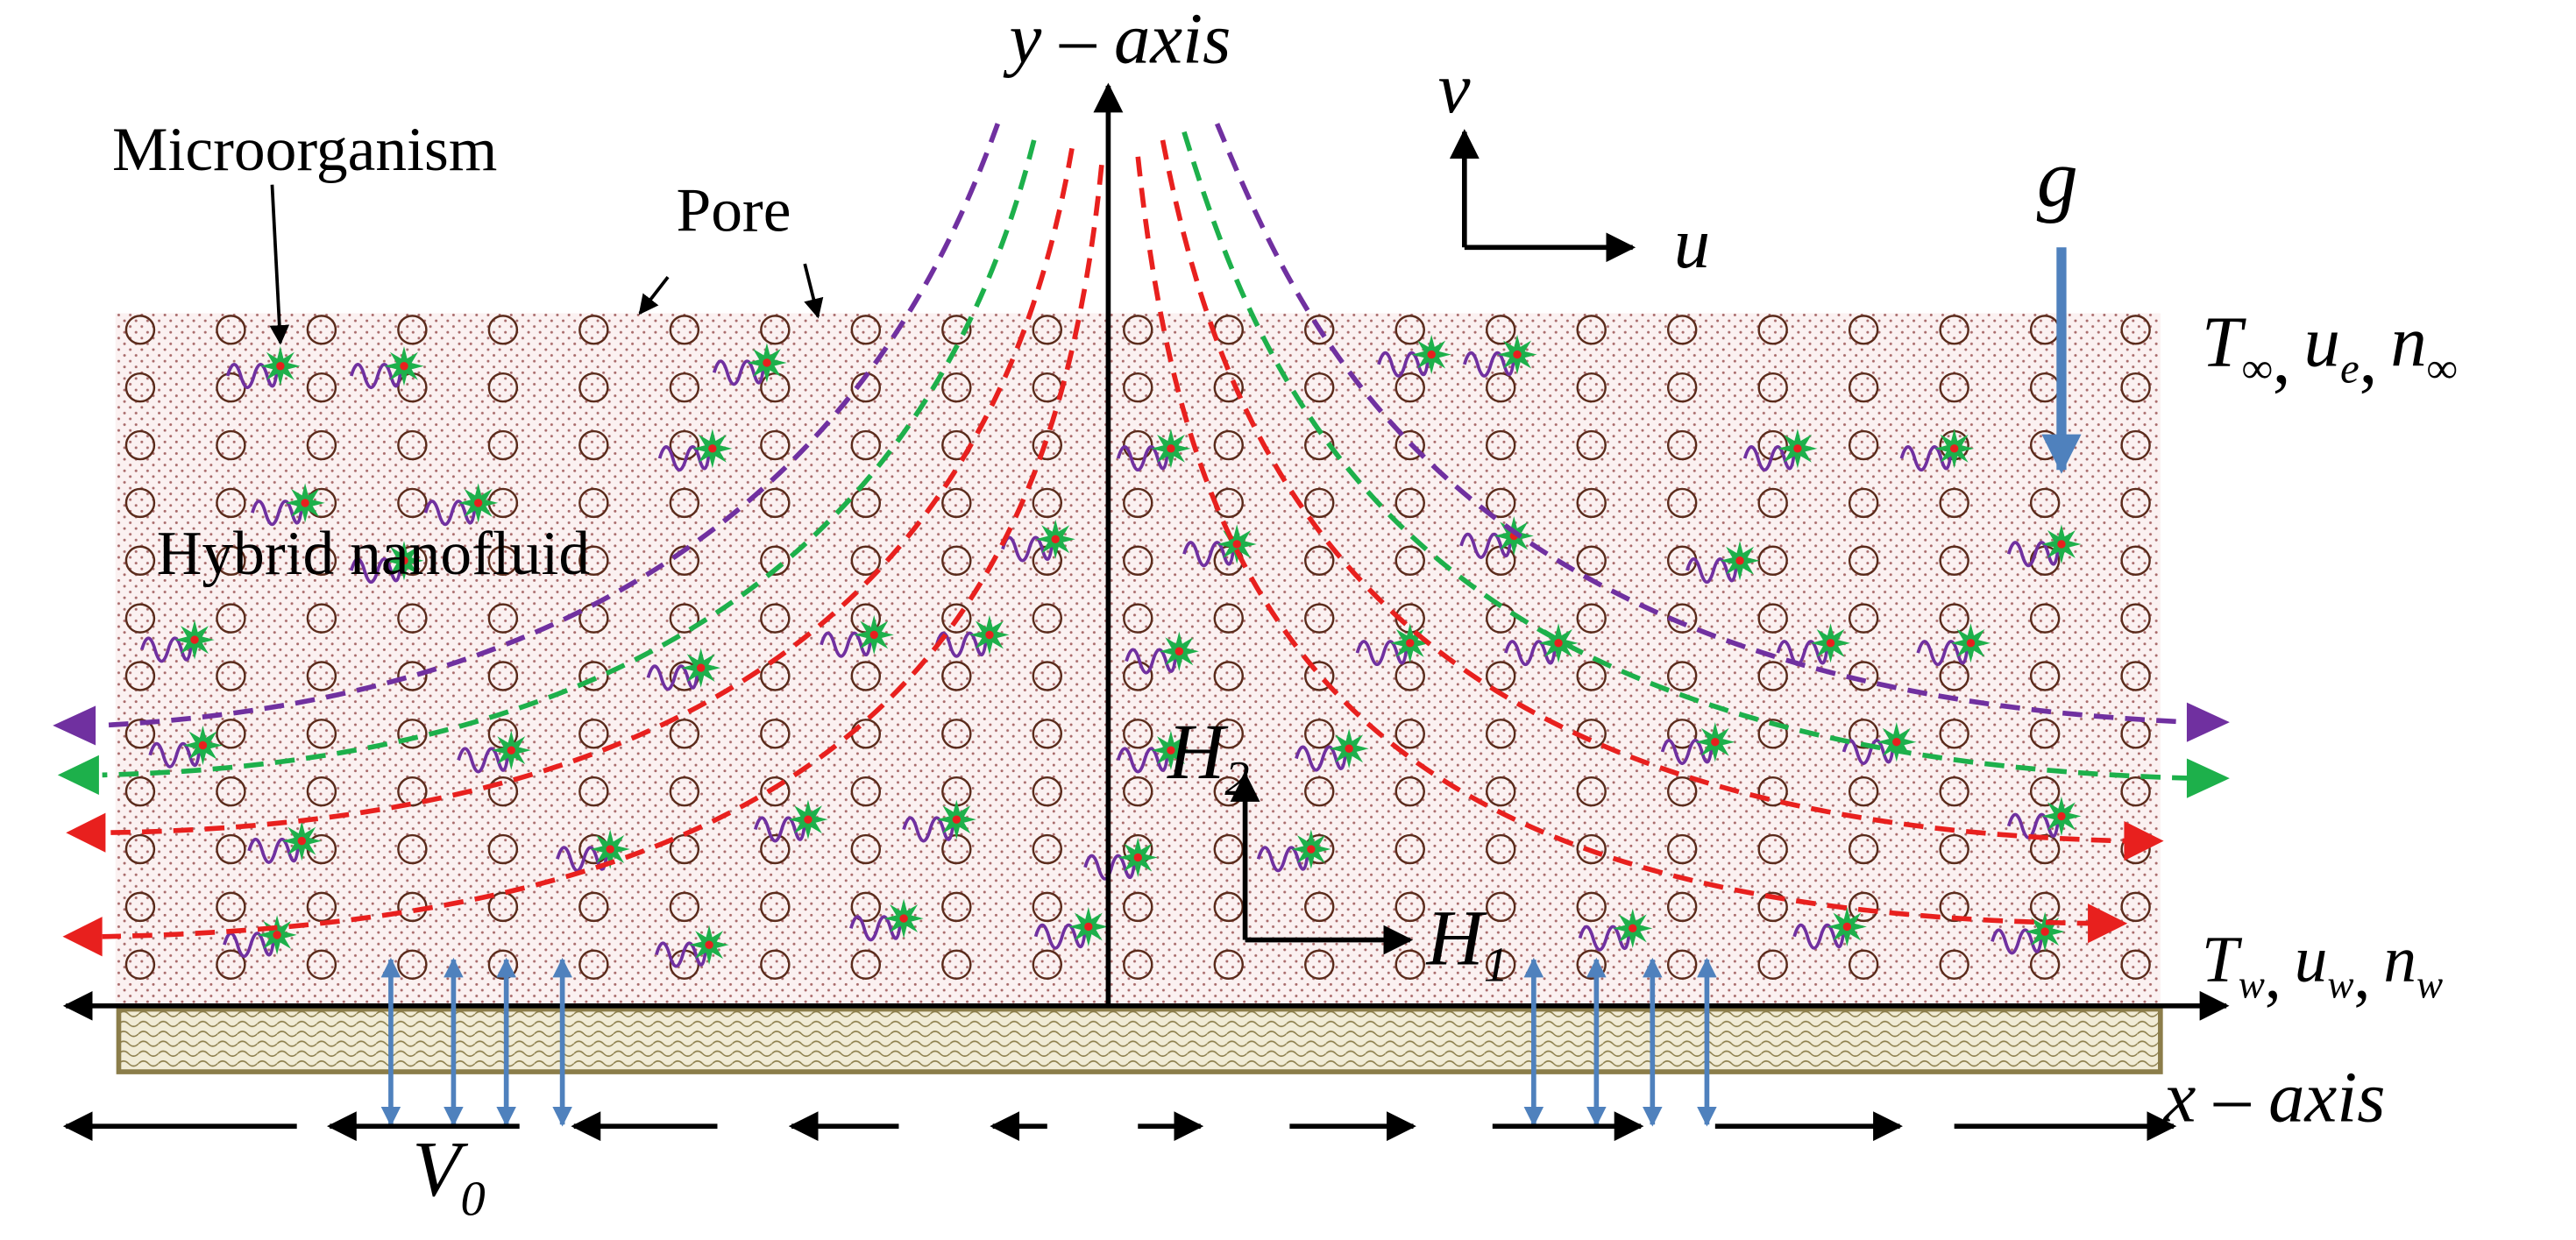 This screenshot has width=2576, height=1240. What do you see at coordinates (813, 291) in the screenshot?
I see `pointer` at bounding box center [813, 291].